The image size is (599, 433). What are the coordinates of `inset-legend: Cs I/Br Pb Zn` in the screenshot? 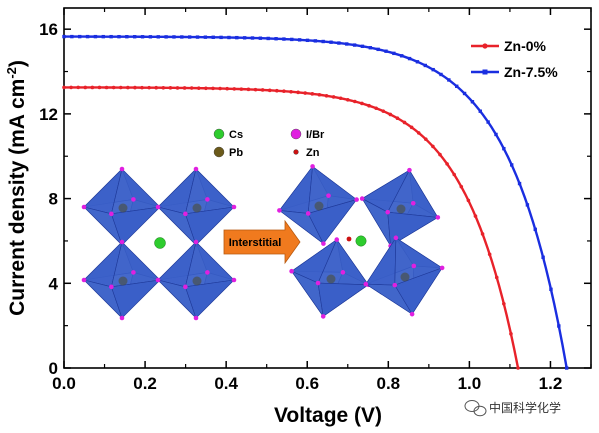 It's located at (269, 143).